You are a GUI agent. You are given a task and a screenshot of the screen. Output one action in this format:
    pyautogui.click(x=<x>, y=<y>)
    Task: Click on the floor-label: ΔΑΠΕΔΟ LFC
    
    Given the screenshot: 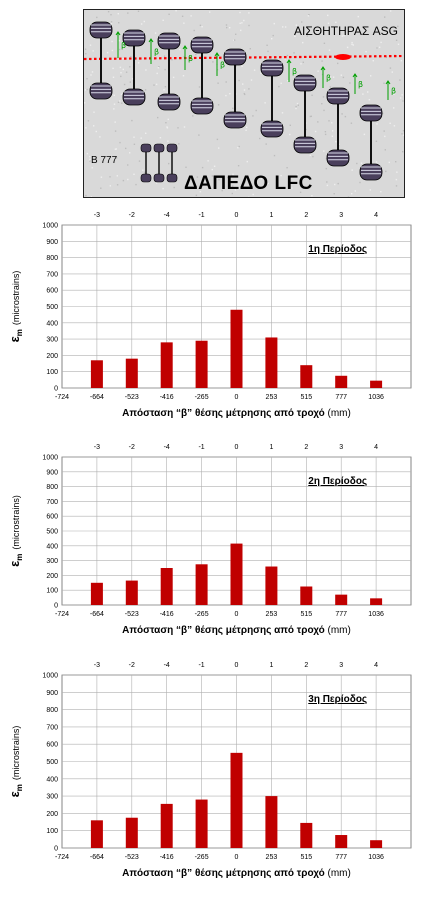 What is the action you would take?
    pyautogui.click(x=248, y=183)
    